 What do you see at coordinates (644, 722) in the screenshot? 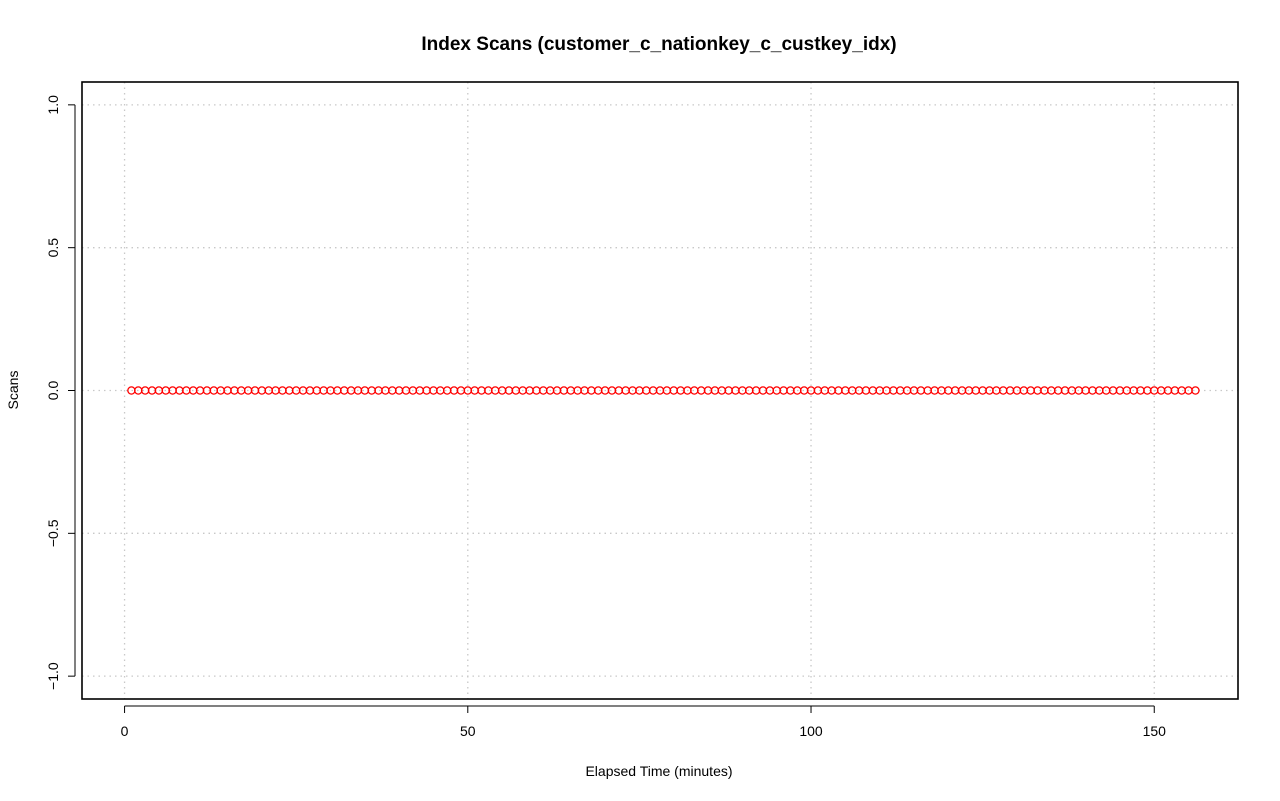
I see `x-axis: 0 50 100 150` at bounding box center [644, 722].